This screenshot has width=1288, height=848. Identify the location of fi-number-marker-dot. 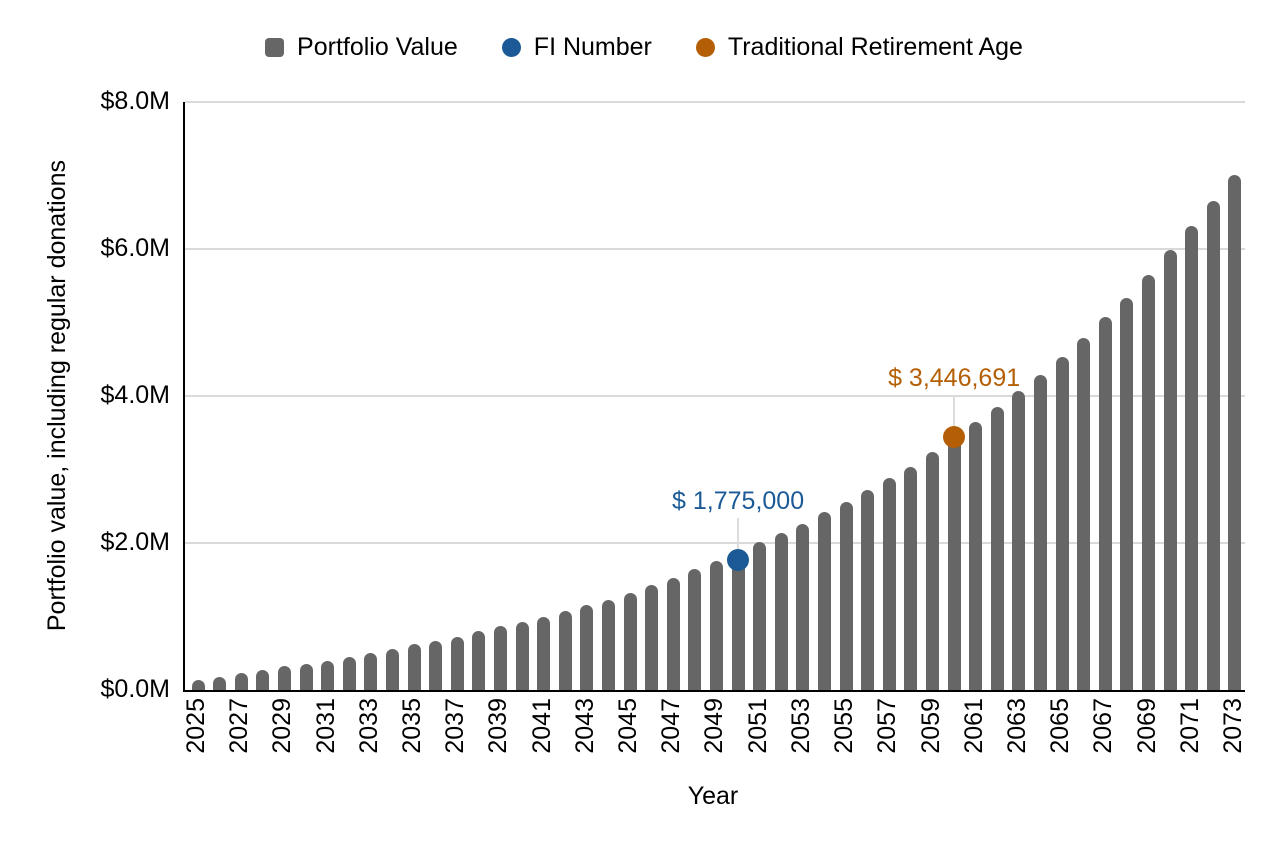
(738, 559).